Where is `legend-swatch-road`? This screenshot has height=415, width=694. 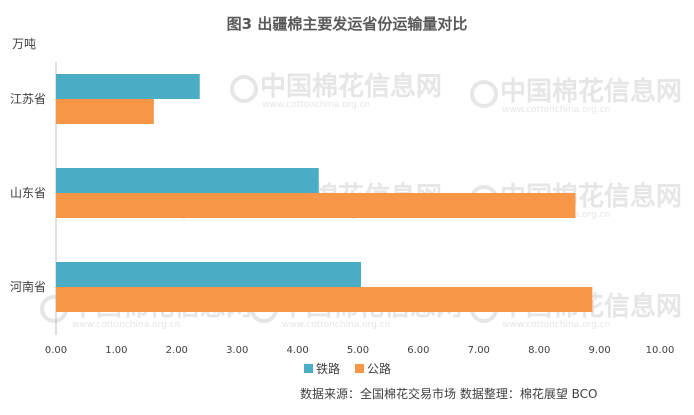
legend-swatch-road is located at coordinates (359, 368).